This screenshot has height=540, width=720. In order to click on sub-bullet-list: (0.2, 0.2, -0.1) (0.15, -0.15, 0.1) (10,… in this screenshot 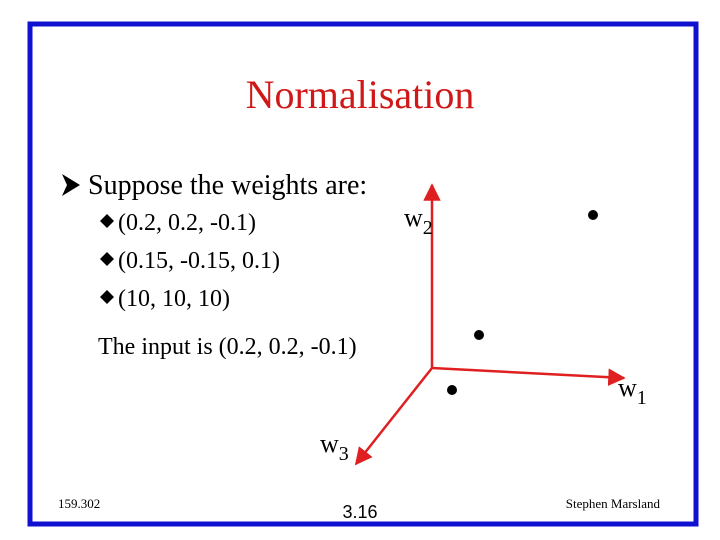, I will do `click(190, 261)`.